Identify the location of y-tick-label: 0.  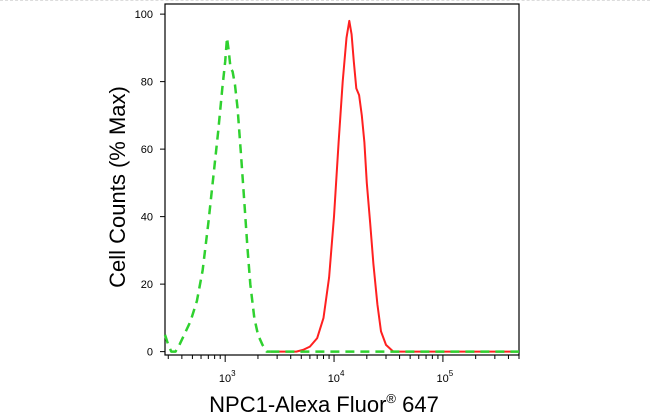
(150, 353).